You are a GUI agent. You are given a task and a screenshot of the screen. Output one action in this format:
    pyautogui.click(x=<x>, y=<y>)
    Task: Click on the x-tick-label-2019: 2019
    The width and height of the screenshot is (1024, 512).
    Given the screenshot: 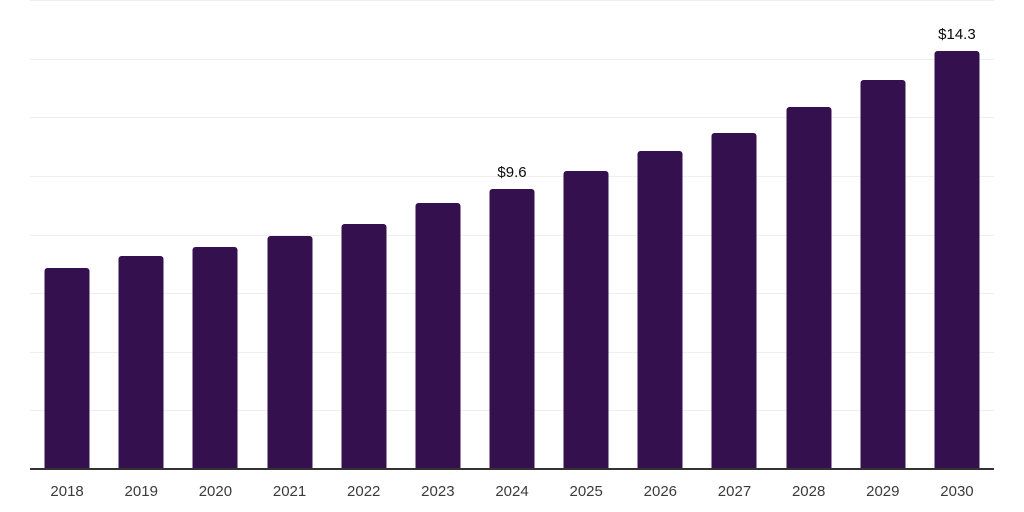 What is the action you would take?
    pyautogui.click(x=141, y=491)
    